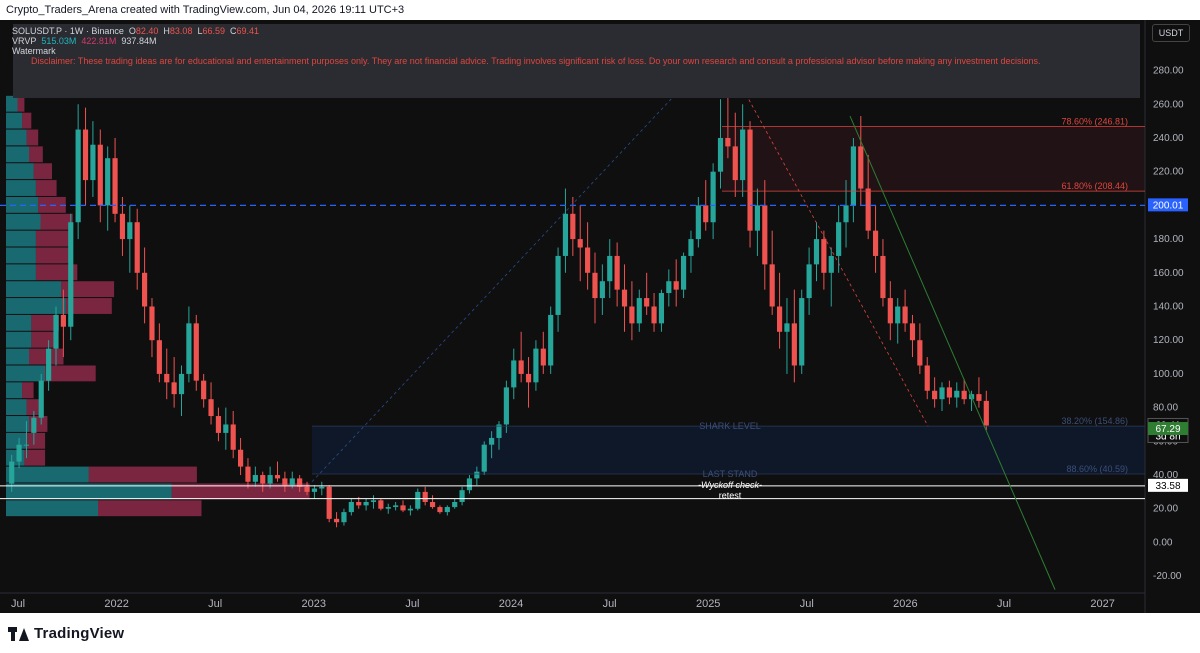  What do you see at coordinates (166, 31) in the screenshot?
I see `high-label: H` at bounding box center [166, 31].